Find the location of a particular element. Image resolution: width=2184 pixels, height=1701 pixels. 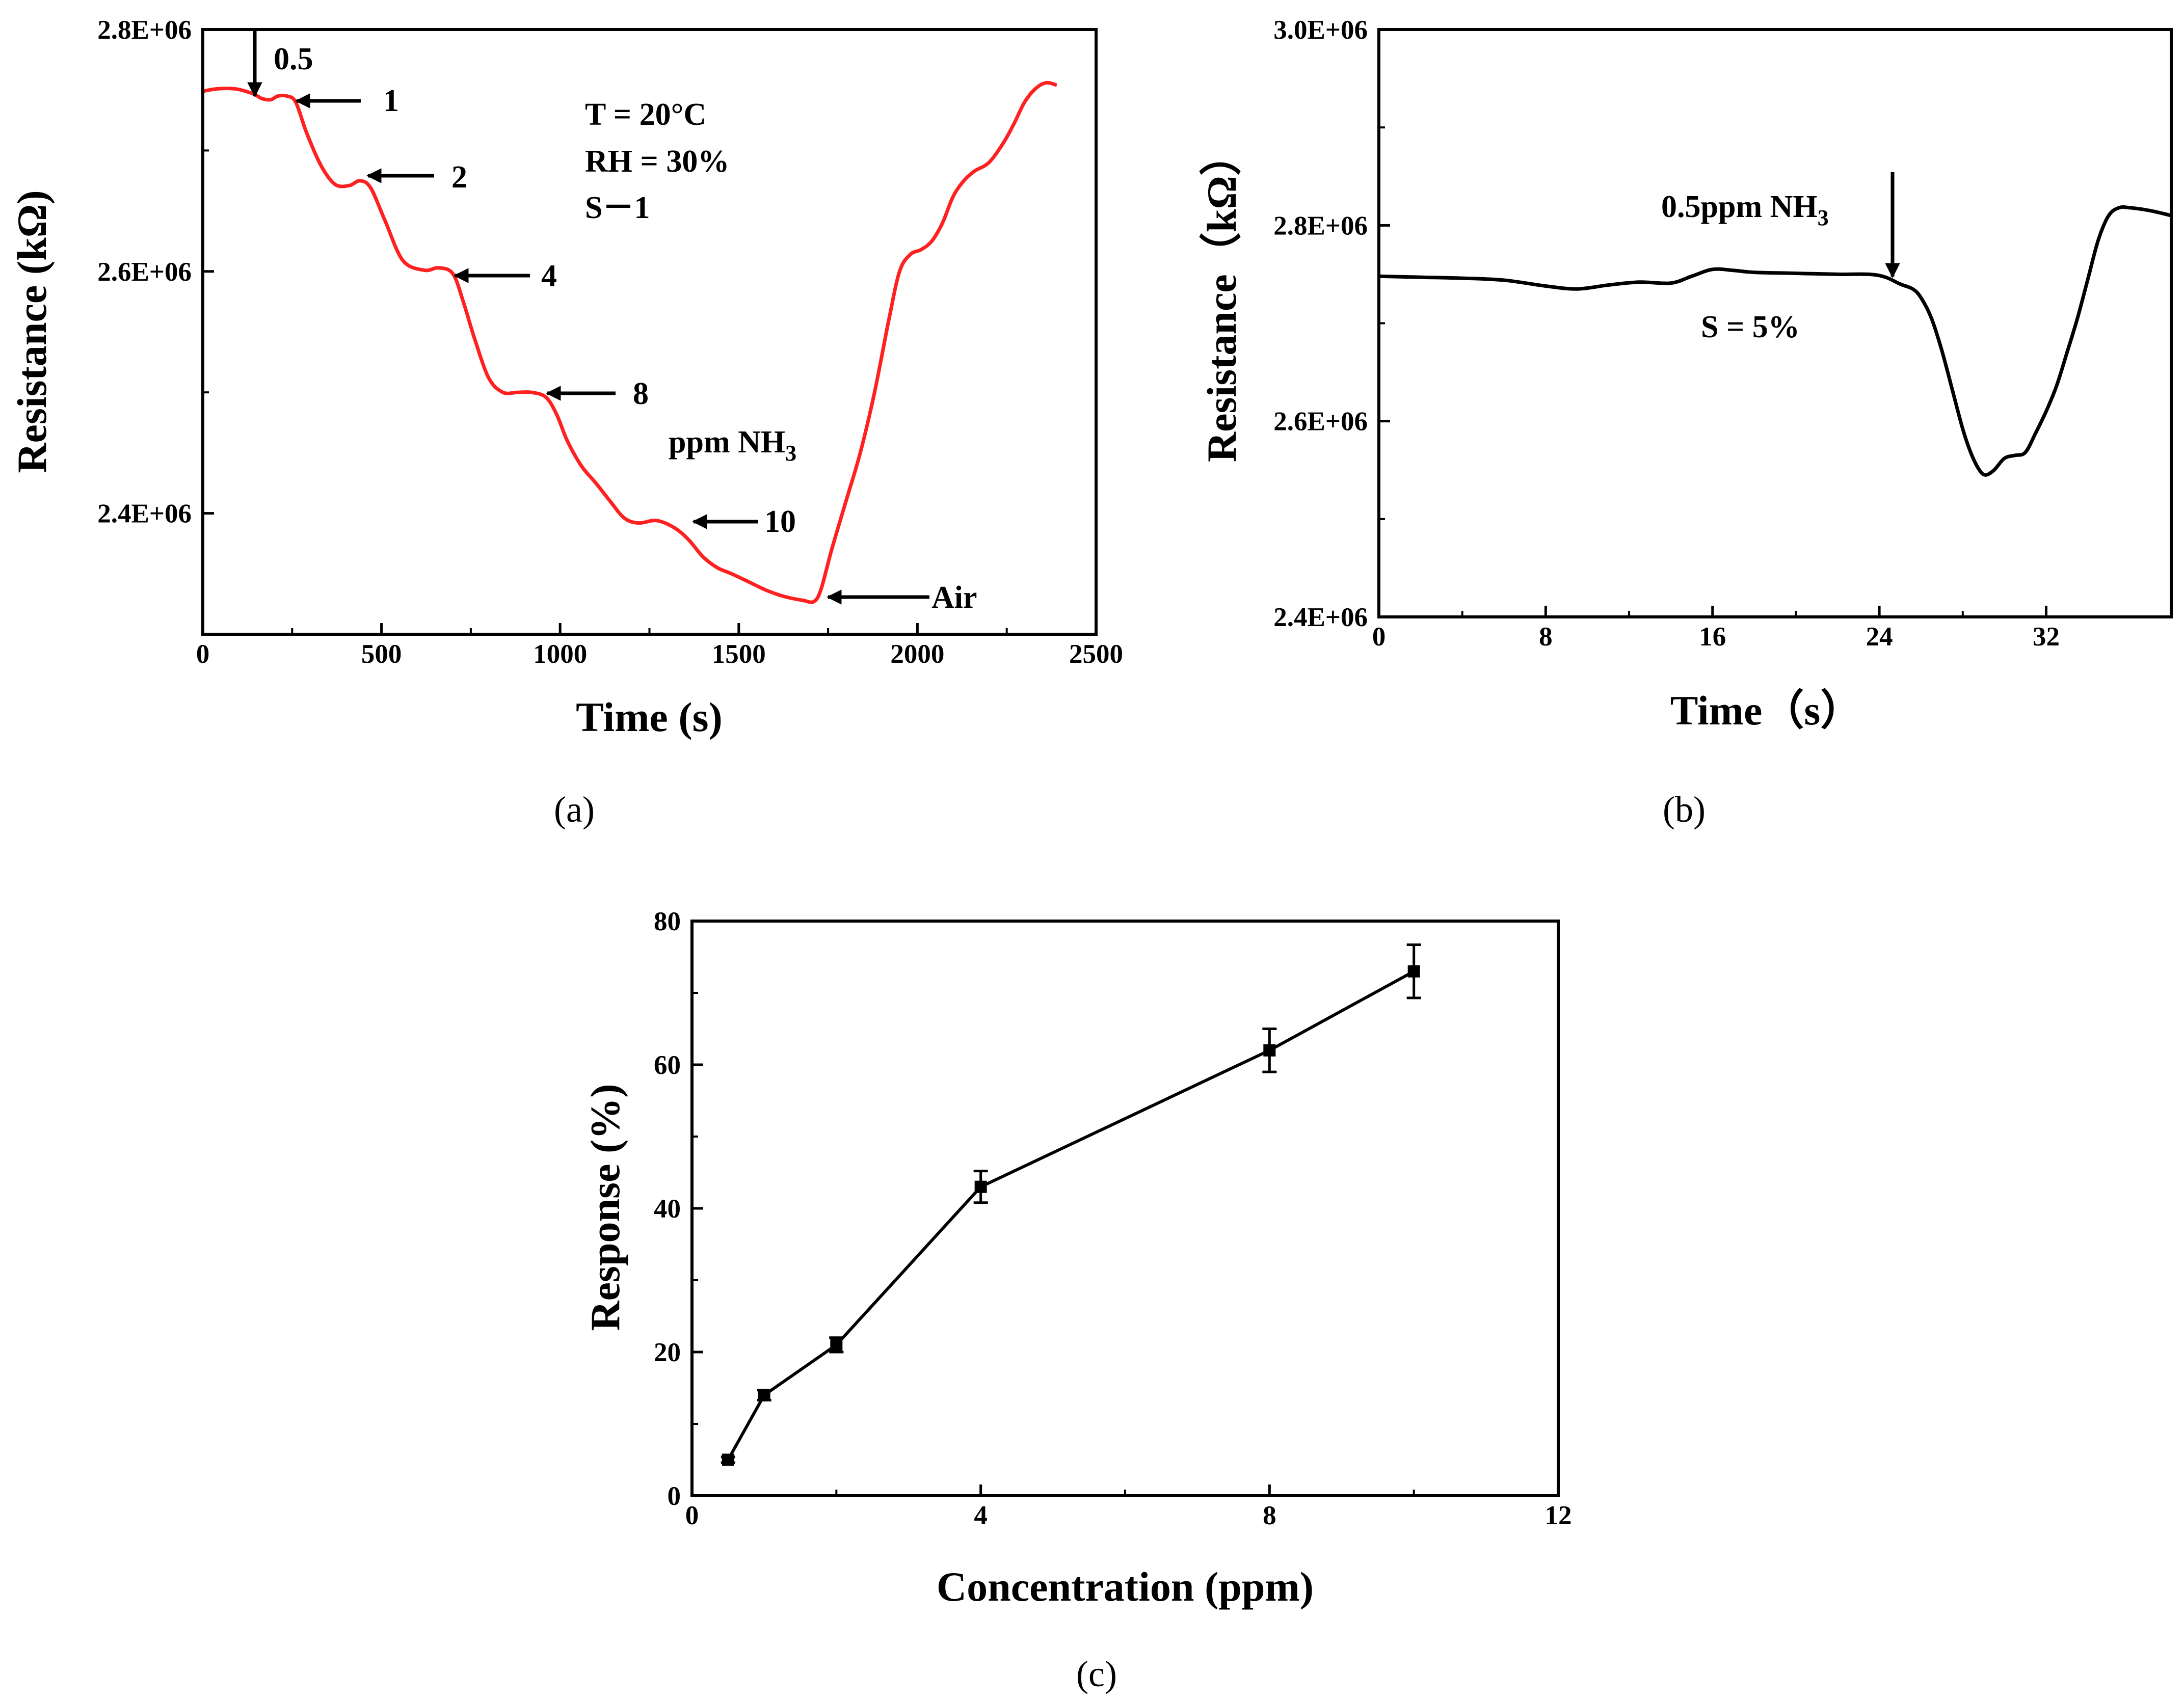

caption-c: (c) is located at coordinates (1096, 1674).